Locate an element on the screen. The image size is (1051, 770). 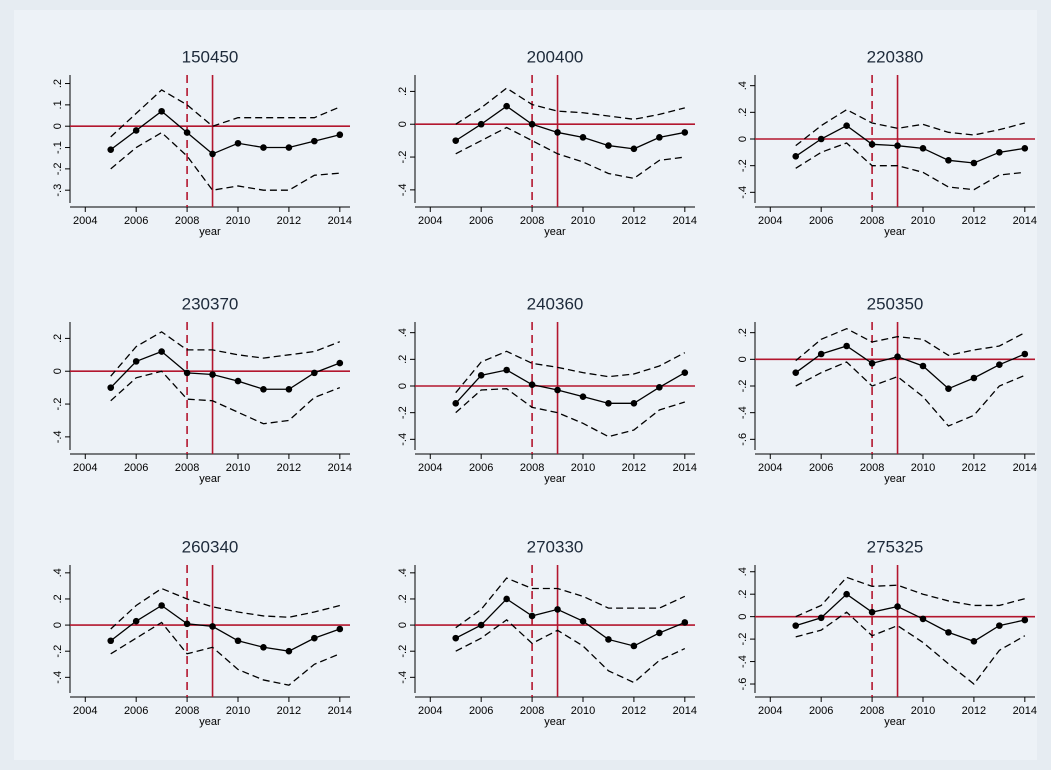
y-tick-label: -.6 is located at coordinates (743, 684).